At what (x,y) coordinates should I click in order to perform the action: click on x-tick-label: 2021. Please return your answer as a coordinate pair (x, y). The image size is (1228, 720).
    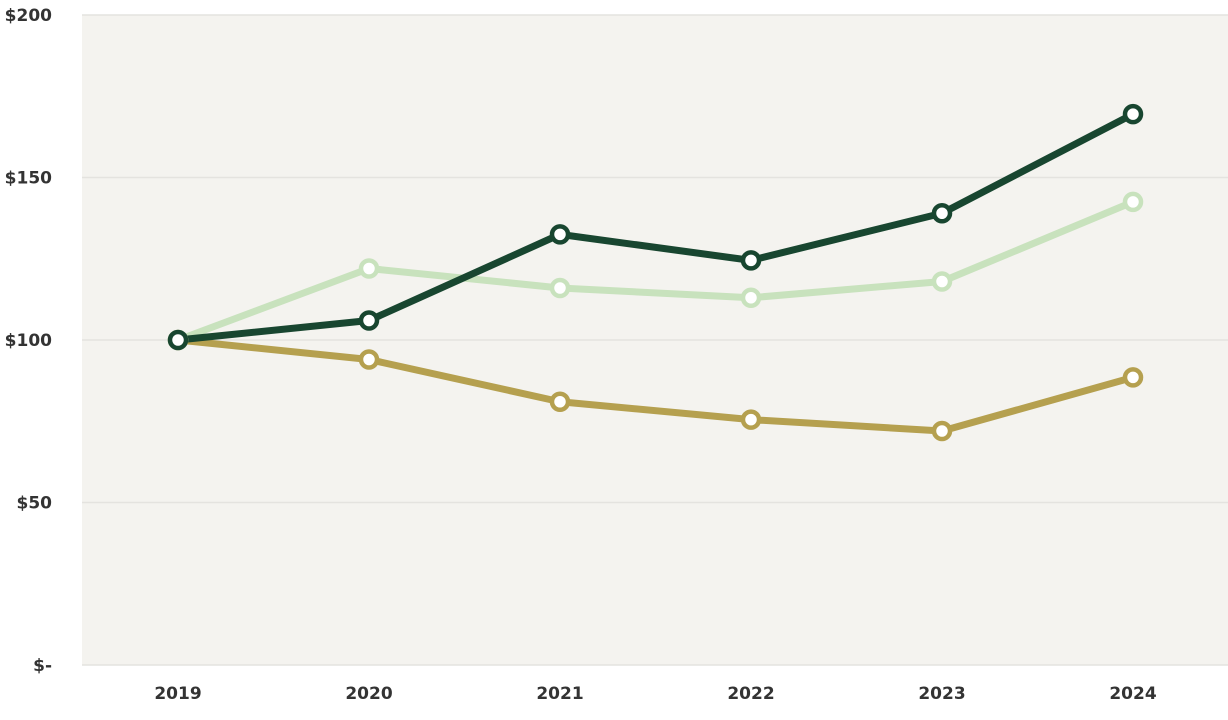
    Looking at the image, I should click on (559, 694).